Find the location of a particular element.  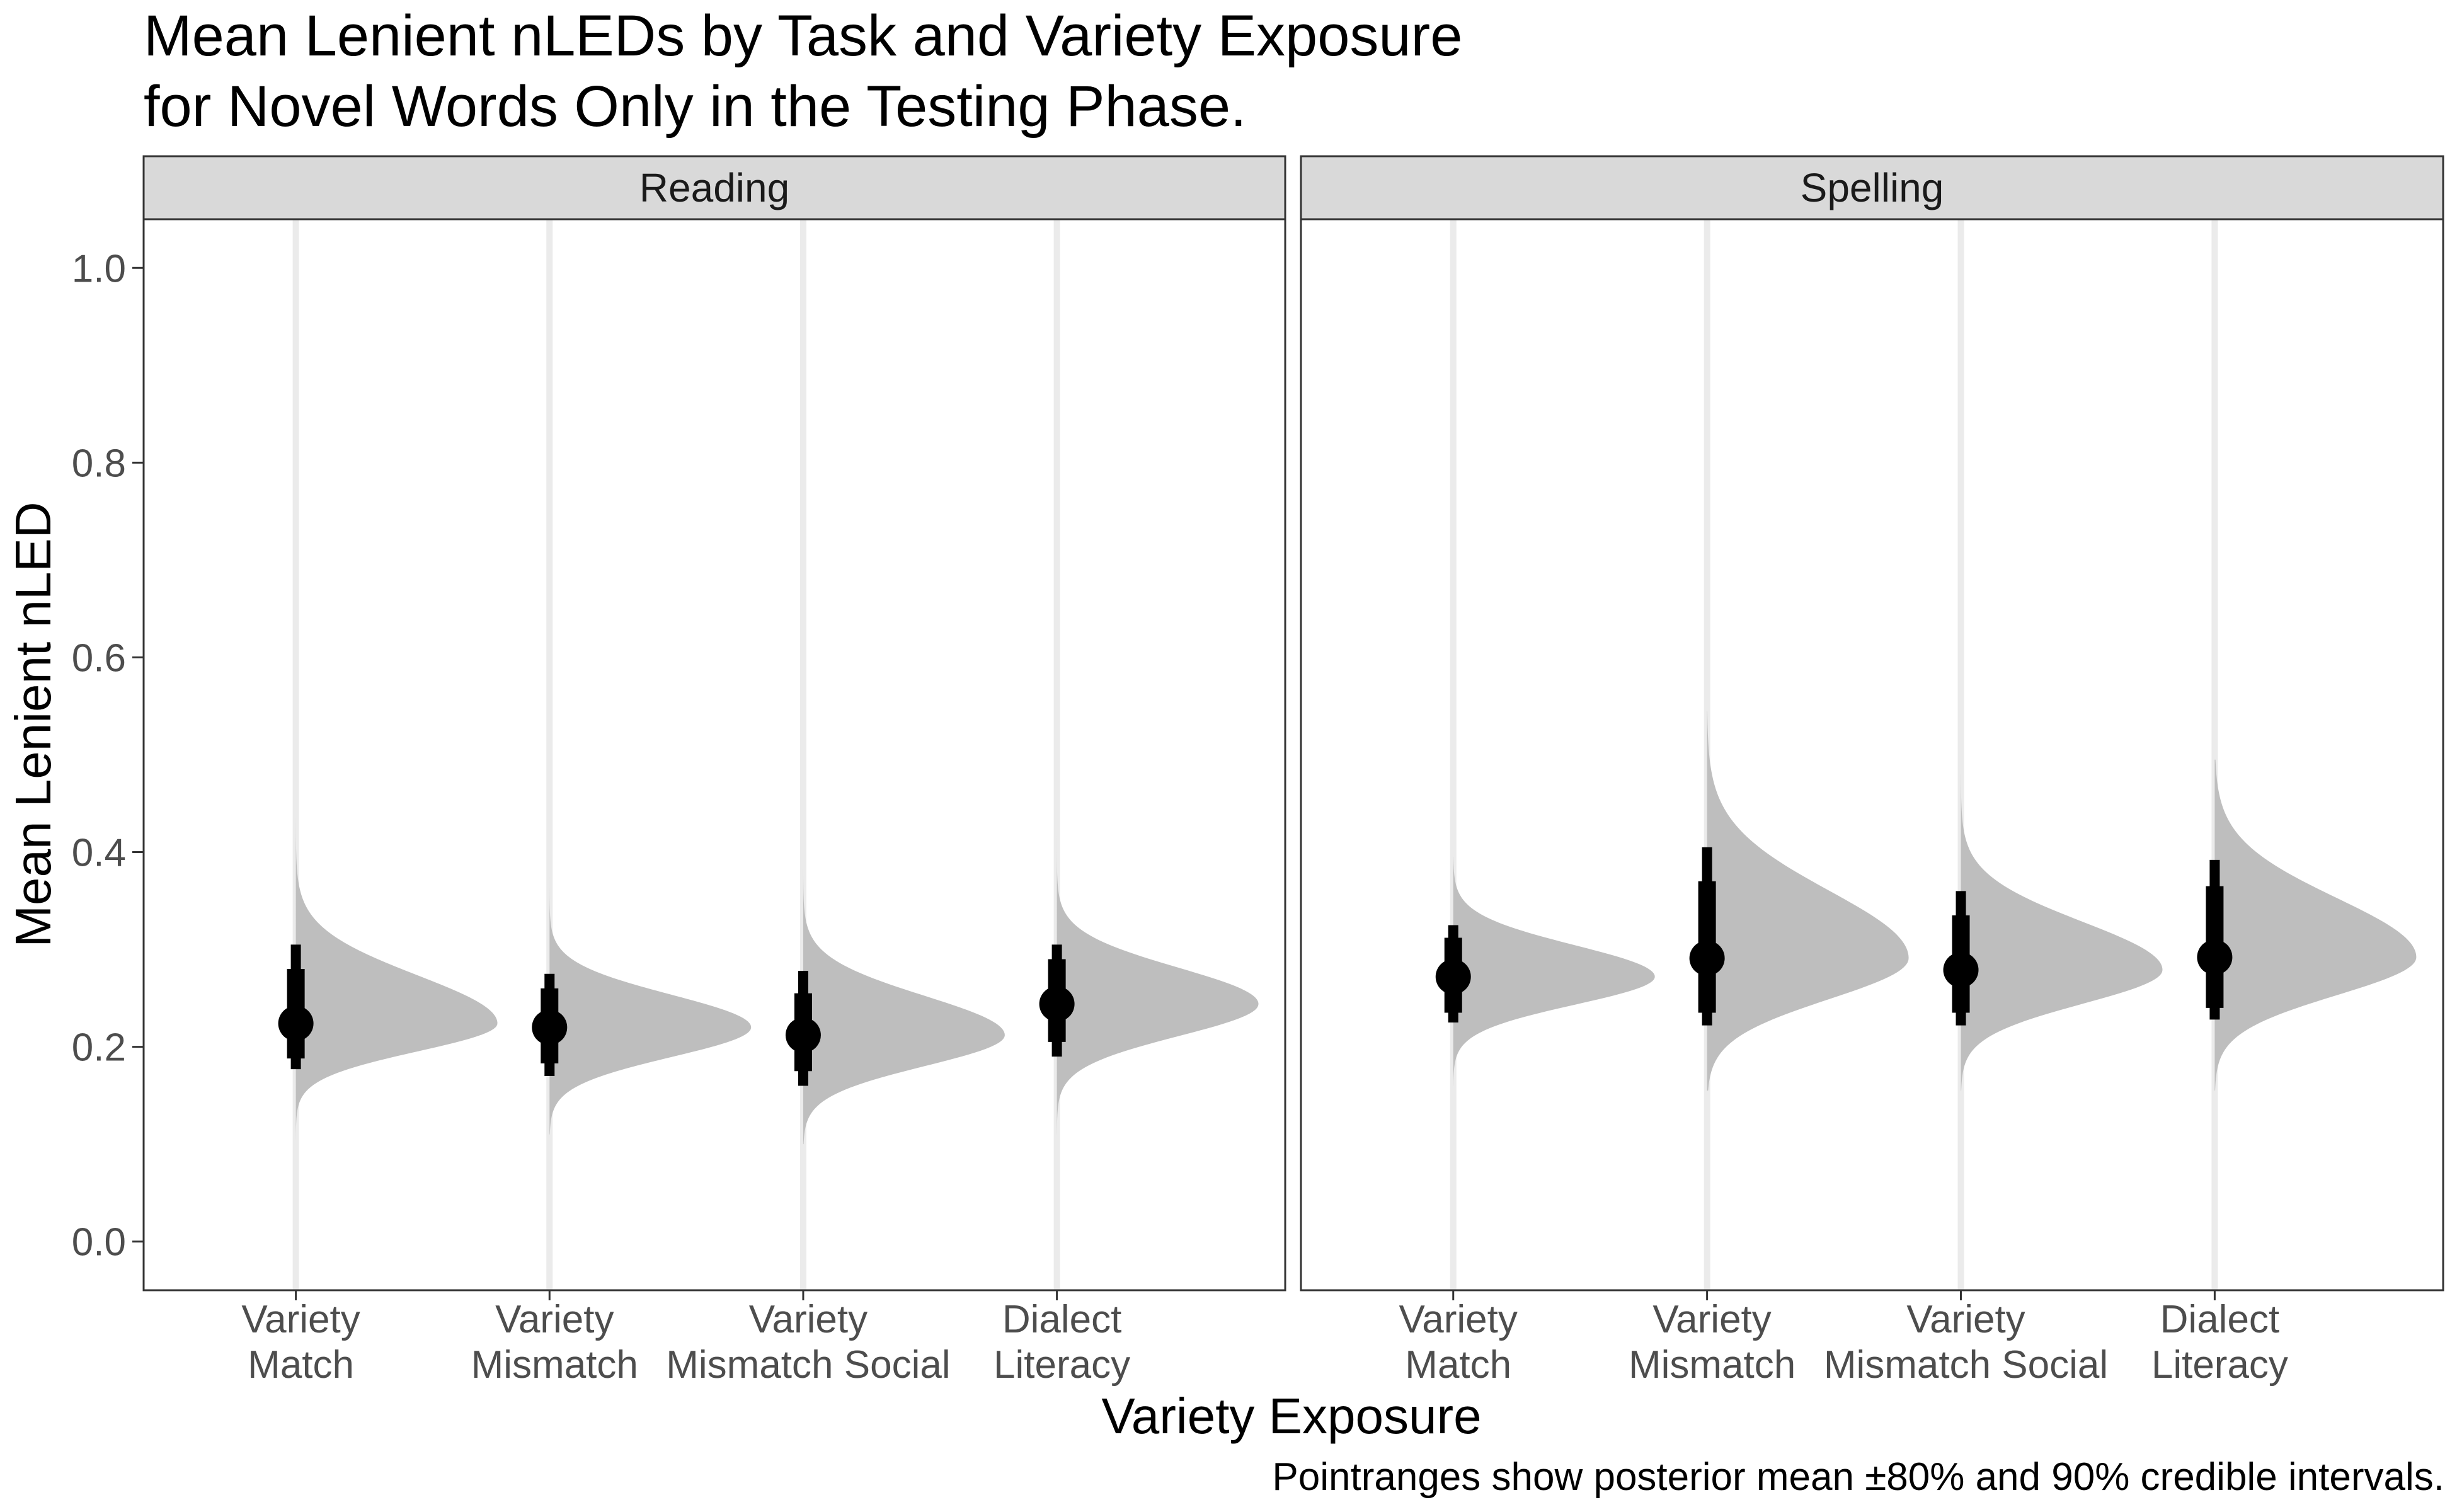

facet-strip-label: Reading is located at coordinates (714, 187).